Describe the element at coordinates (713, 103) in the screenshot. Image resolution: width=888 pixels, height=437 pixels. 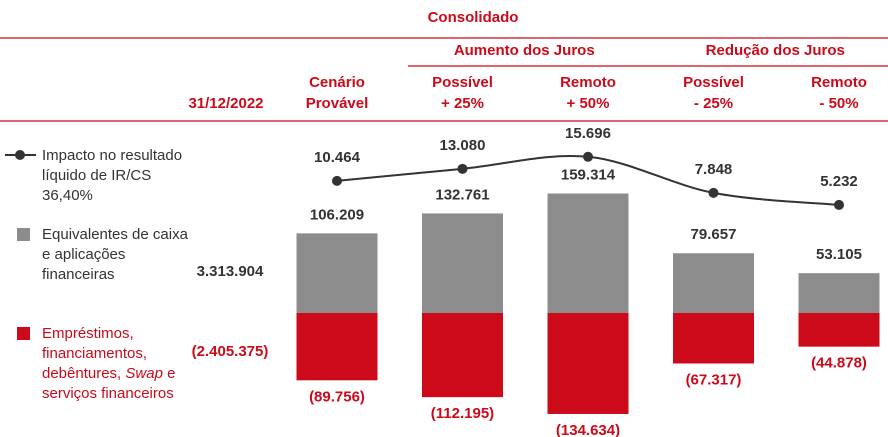
I see `column-header: - 25%` at that location.